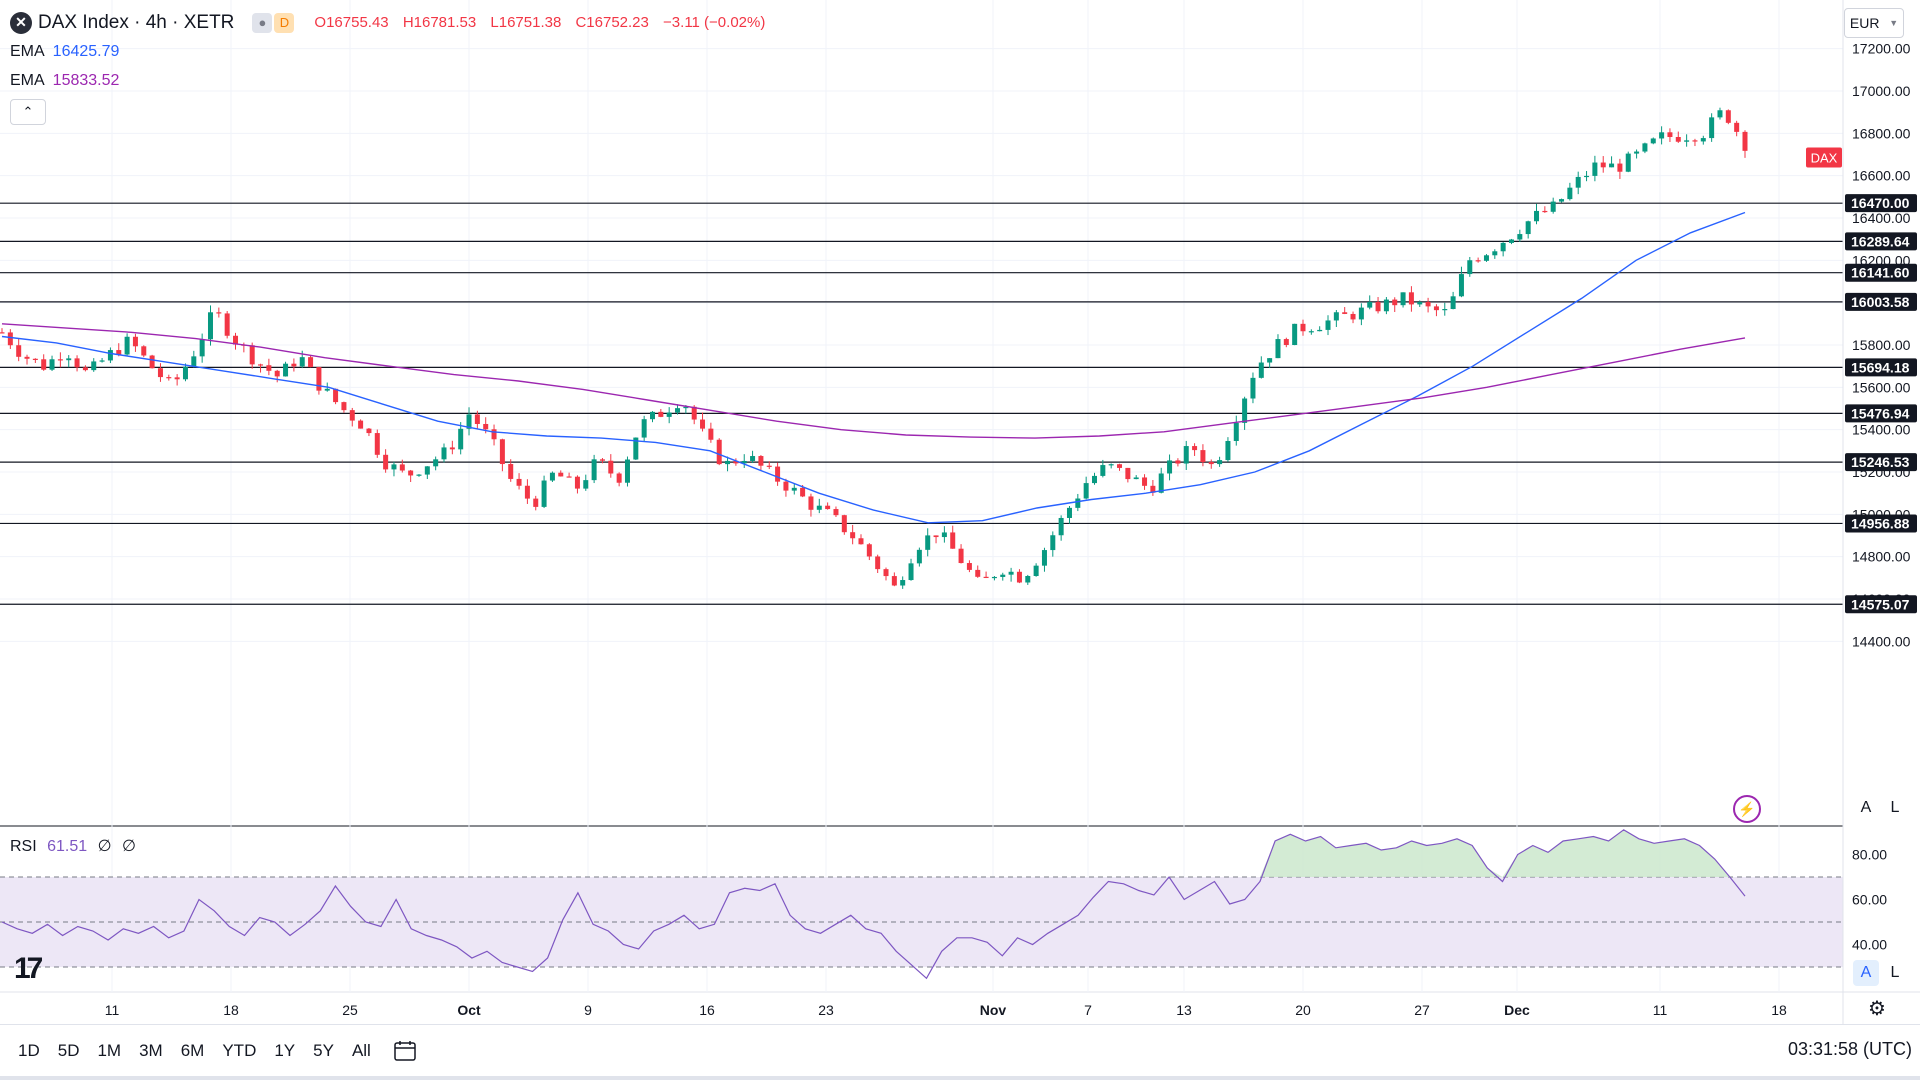 The height and width of the screenshot is (1080, 1920). I want to click on rsi-log-scale-button: L, so click(1895, 972).